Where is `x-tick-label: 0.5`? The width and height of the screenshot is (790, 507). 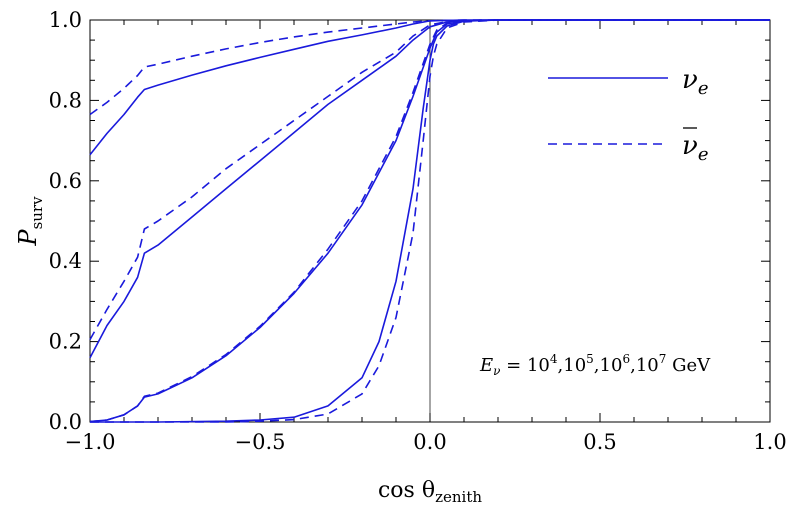 x-tick-label: 0.5 is located at coordinates (599, 442).